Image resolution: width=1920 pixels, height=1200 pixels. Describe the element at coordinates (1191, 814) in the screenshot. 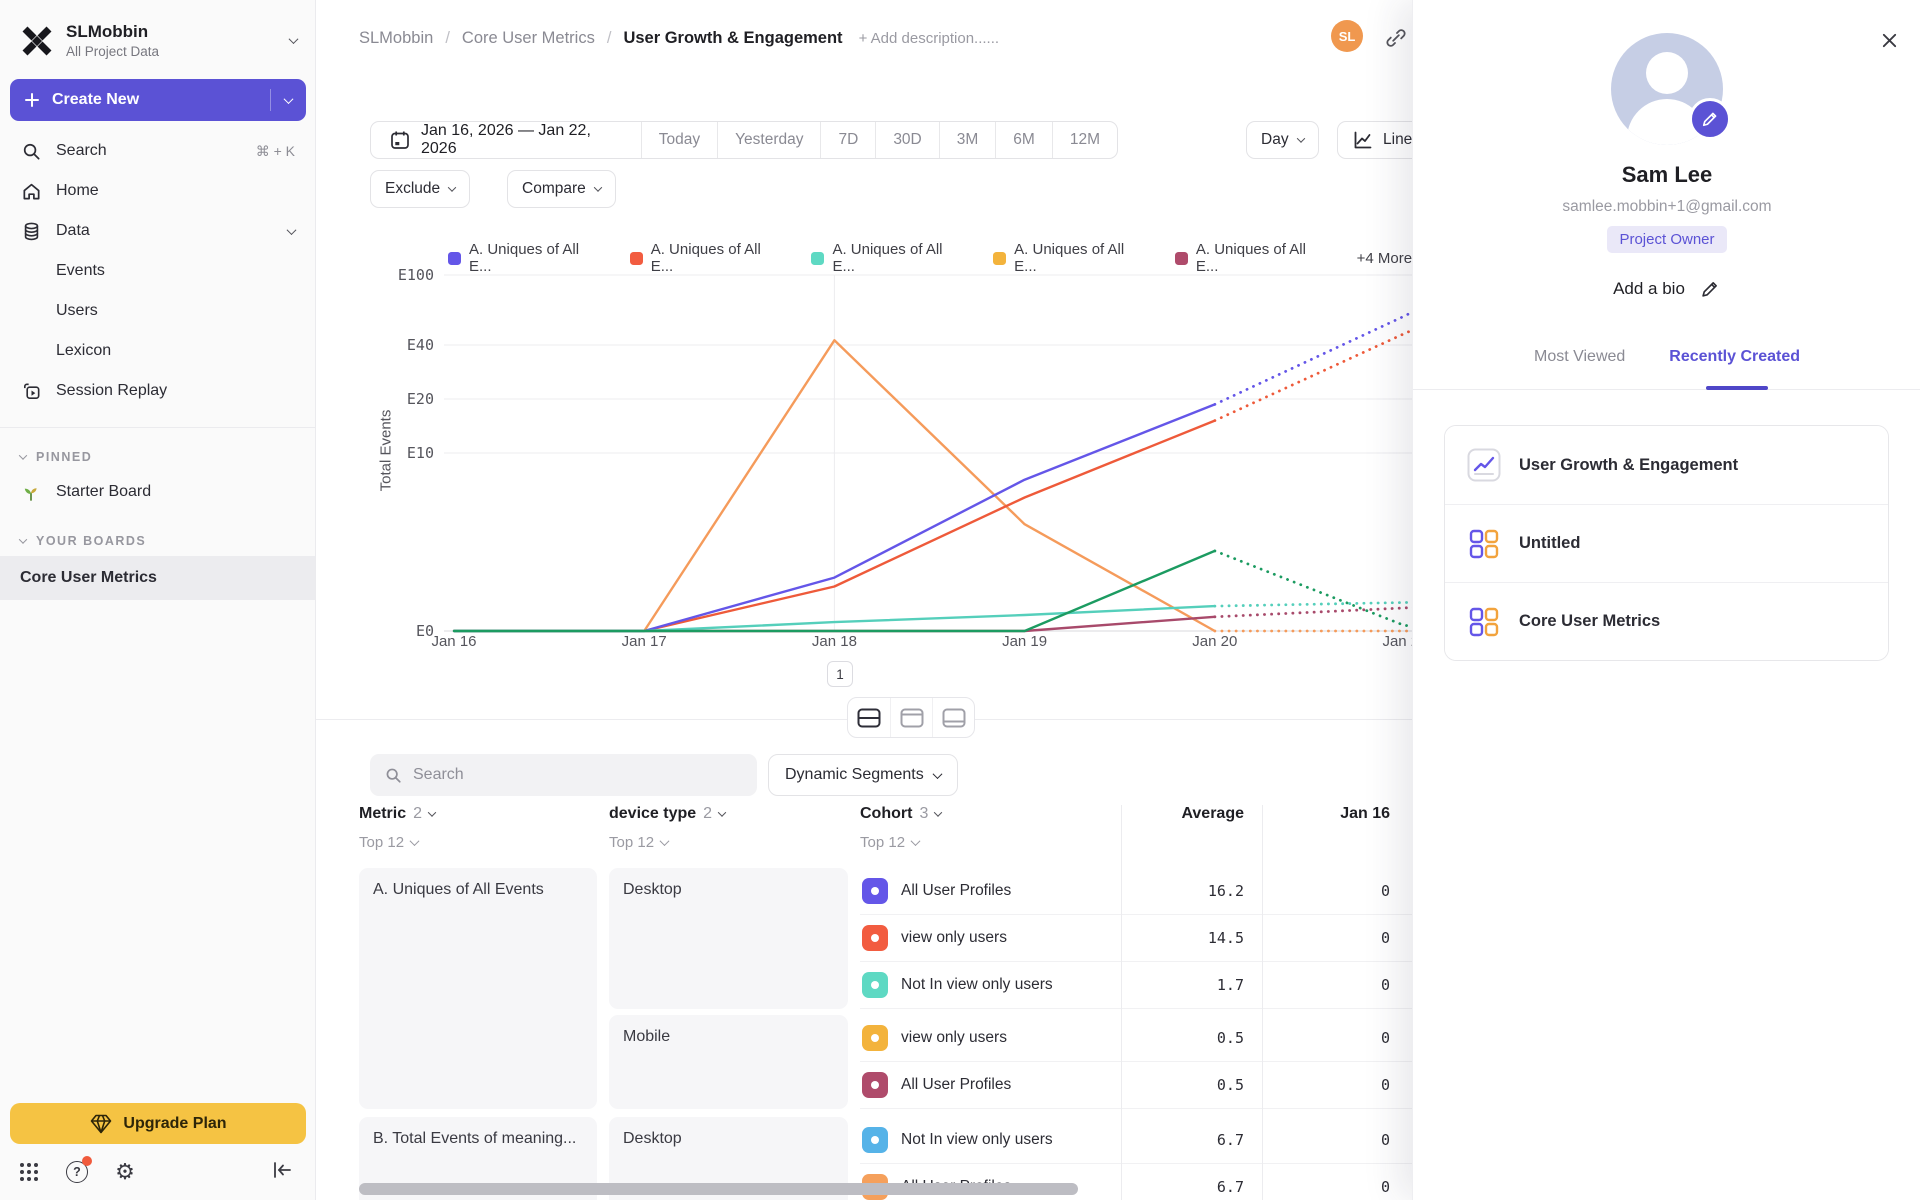

I see `column-header-average: Average` at that location.